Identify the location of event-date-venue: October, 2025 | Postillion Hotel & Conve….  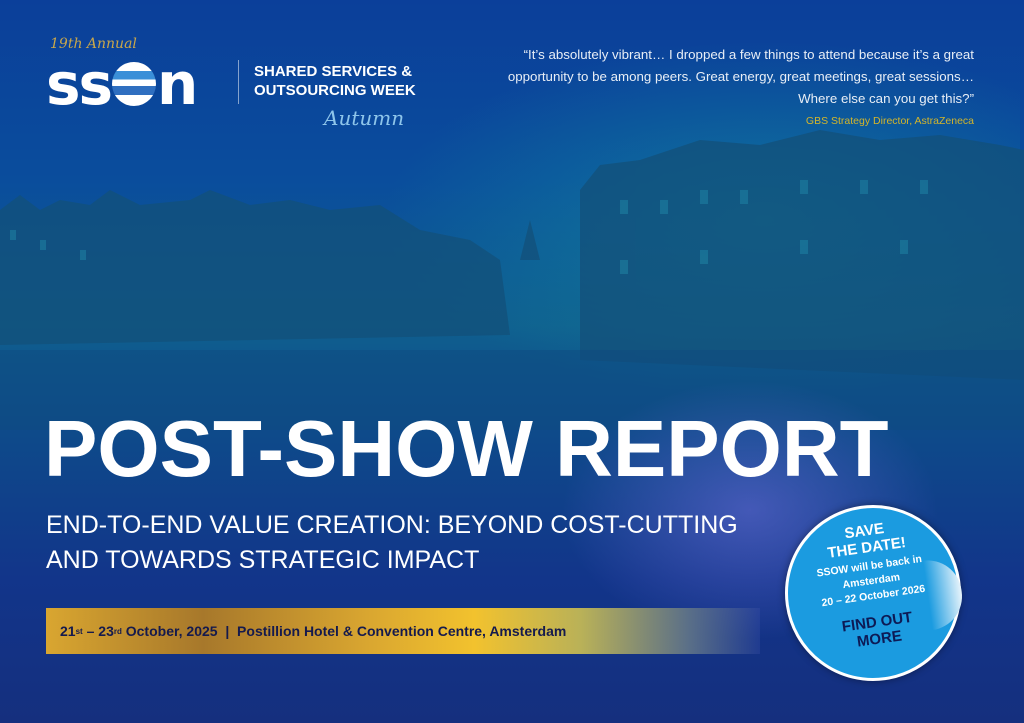
(344, 631).